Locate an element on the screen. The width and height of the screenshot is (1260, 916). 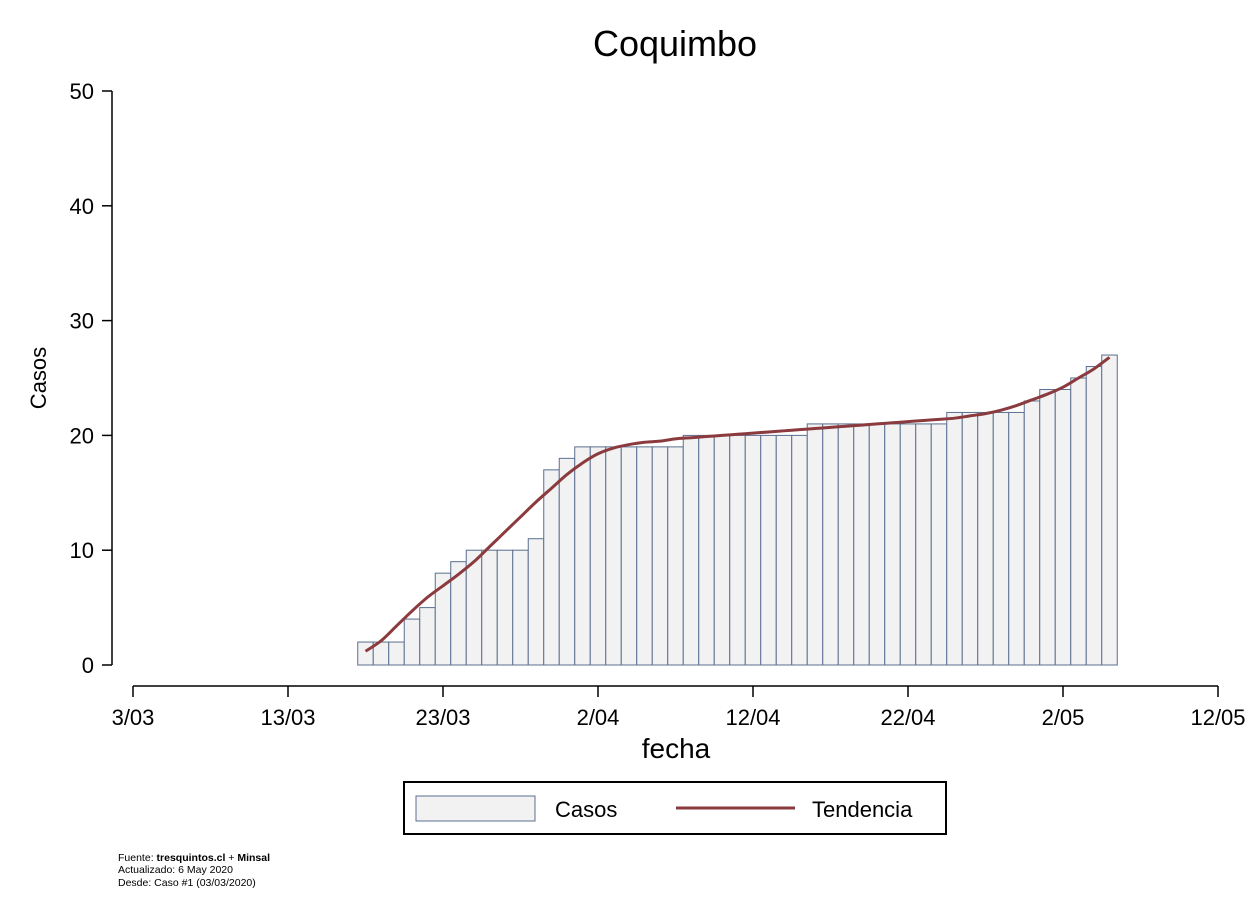
x-tick-label: 2/04 is located at coordinates (598, 717).